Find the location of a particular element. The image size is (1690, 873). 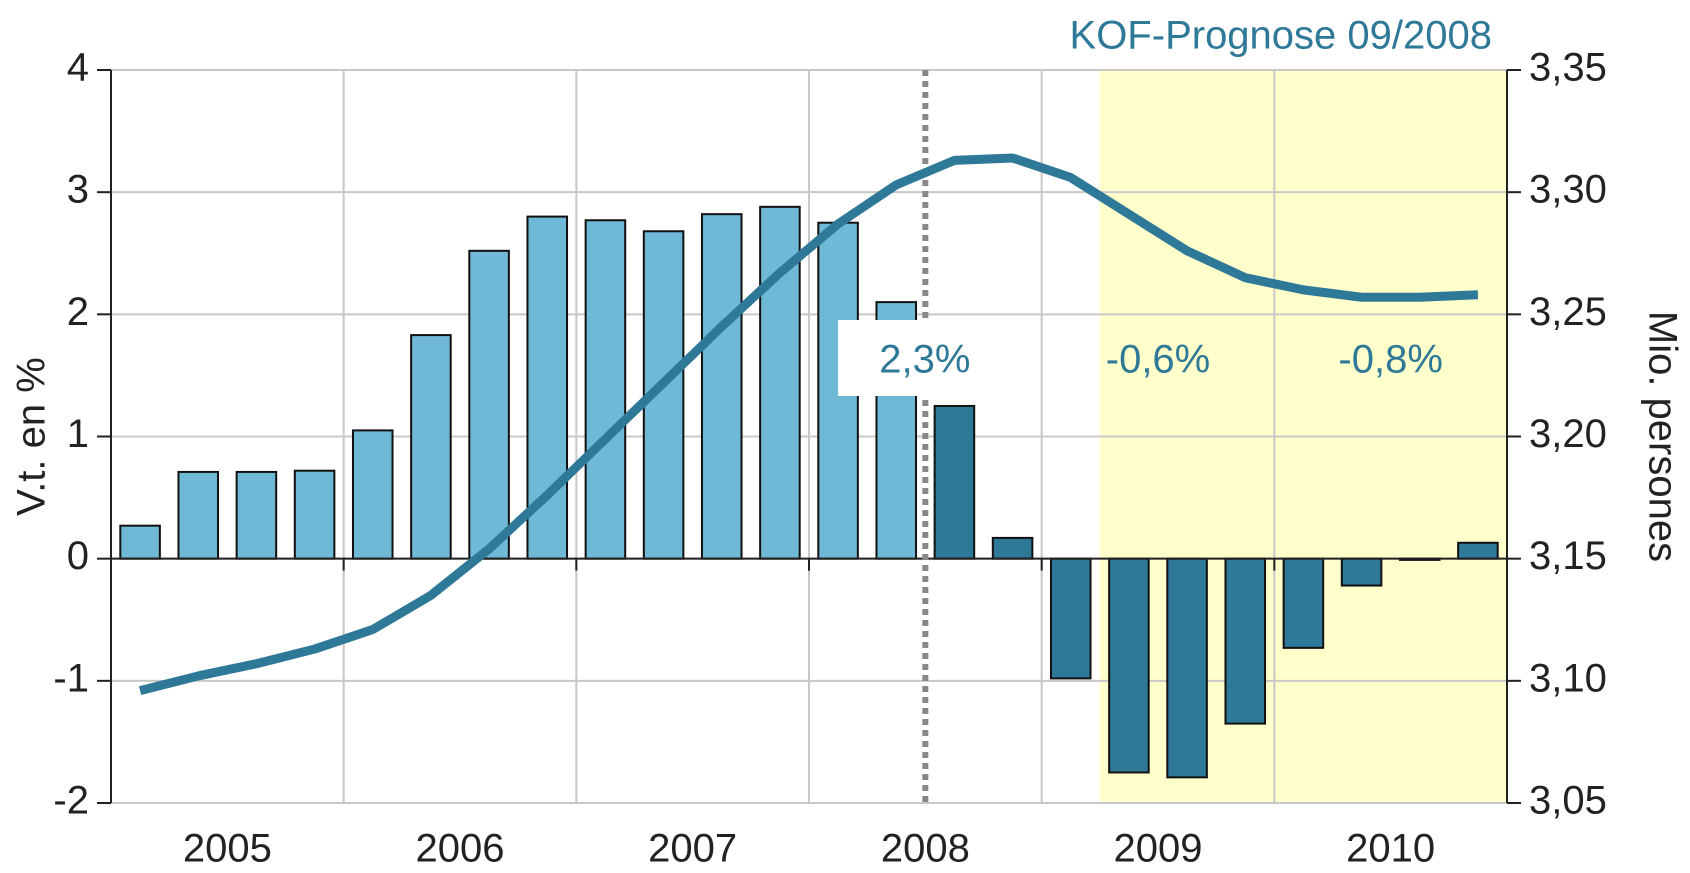

y-axis-label: V.t. en % is located at coordinates (32, 436).